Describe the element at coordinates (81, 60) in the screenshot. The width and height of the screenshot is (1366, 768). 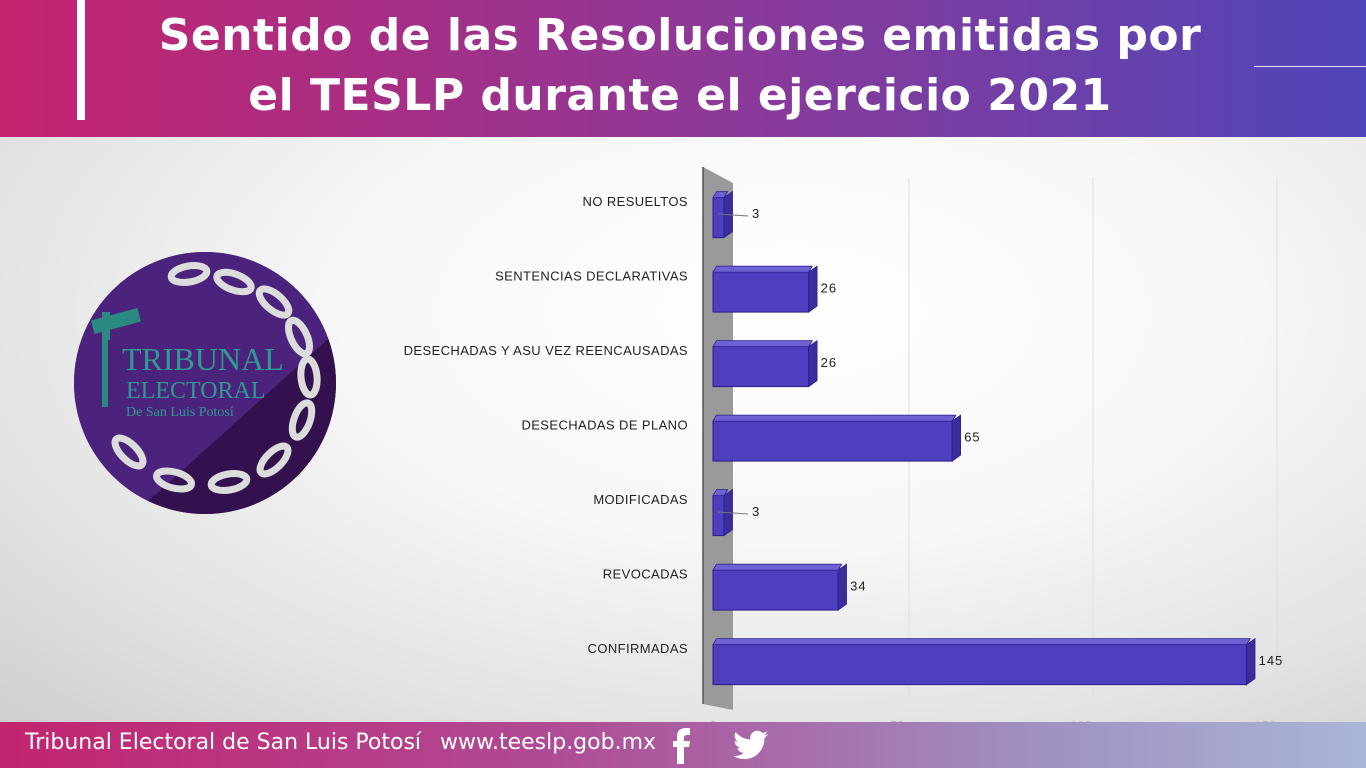
I see `header-accent-bar` at that location.